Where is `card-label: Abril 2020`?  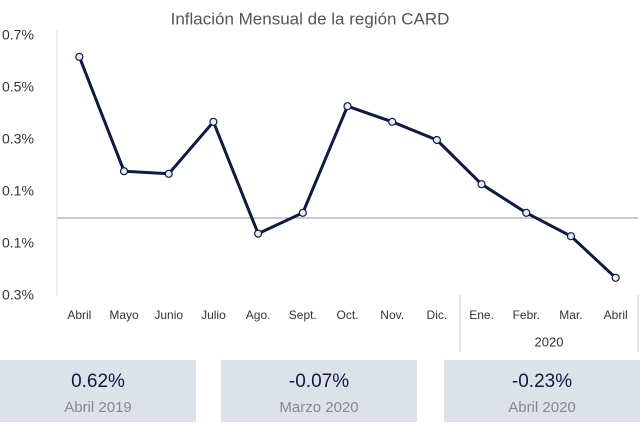
card-label: Abril 2020 is located at coordinates (542, 407).